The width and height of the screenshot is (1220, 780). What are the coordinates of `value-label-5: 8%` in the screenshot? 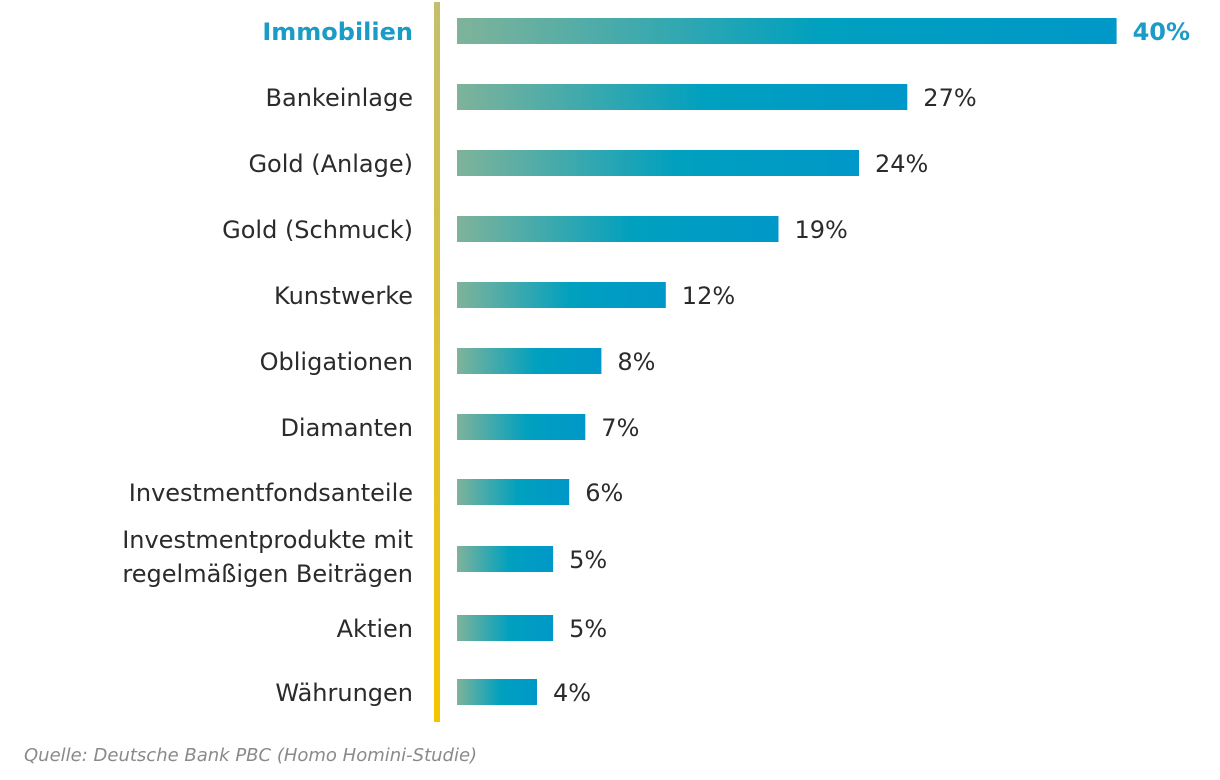 It's located at (636, 362).